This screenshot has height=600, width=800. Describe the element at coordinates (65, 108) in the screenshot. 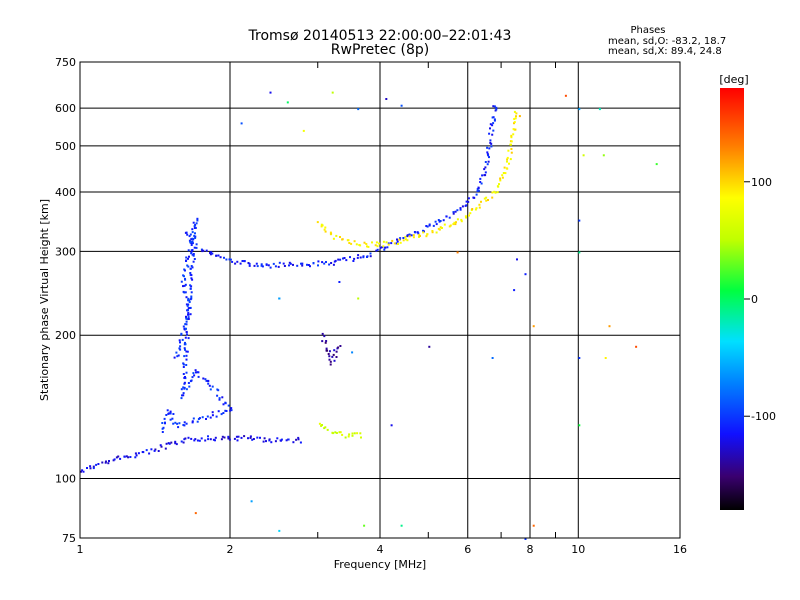

I see `y-tick-label: 600` at that location.